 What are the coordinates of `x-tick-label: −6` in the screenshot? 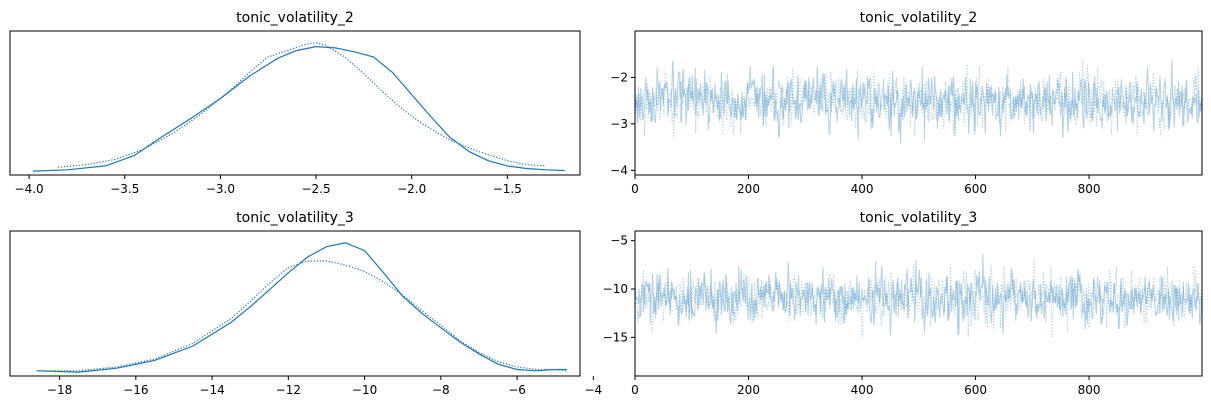 It's located at (517, 390).